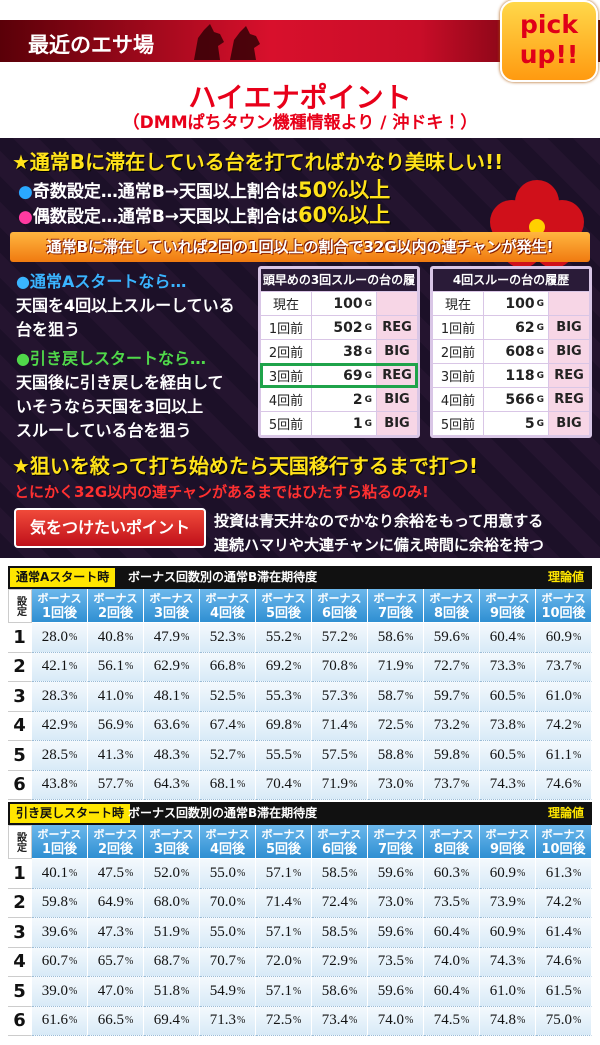 This screenshot has width=600, height=1045. I want to click on value-cell: 57.2%, so click(340, 638).